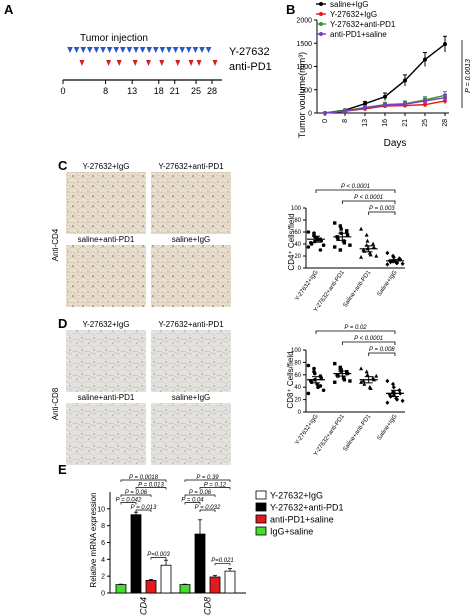 The image size is (474, 616). Describe the element at coordinates (385, 123) in the screenshot. I see `b-xtick-label: 16` at that location.